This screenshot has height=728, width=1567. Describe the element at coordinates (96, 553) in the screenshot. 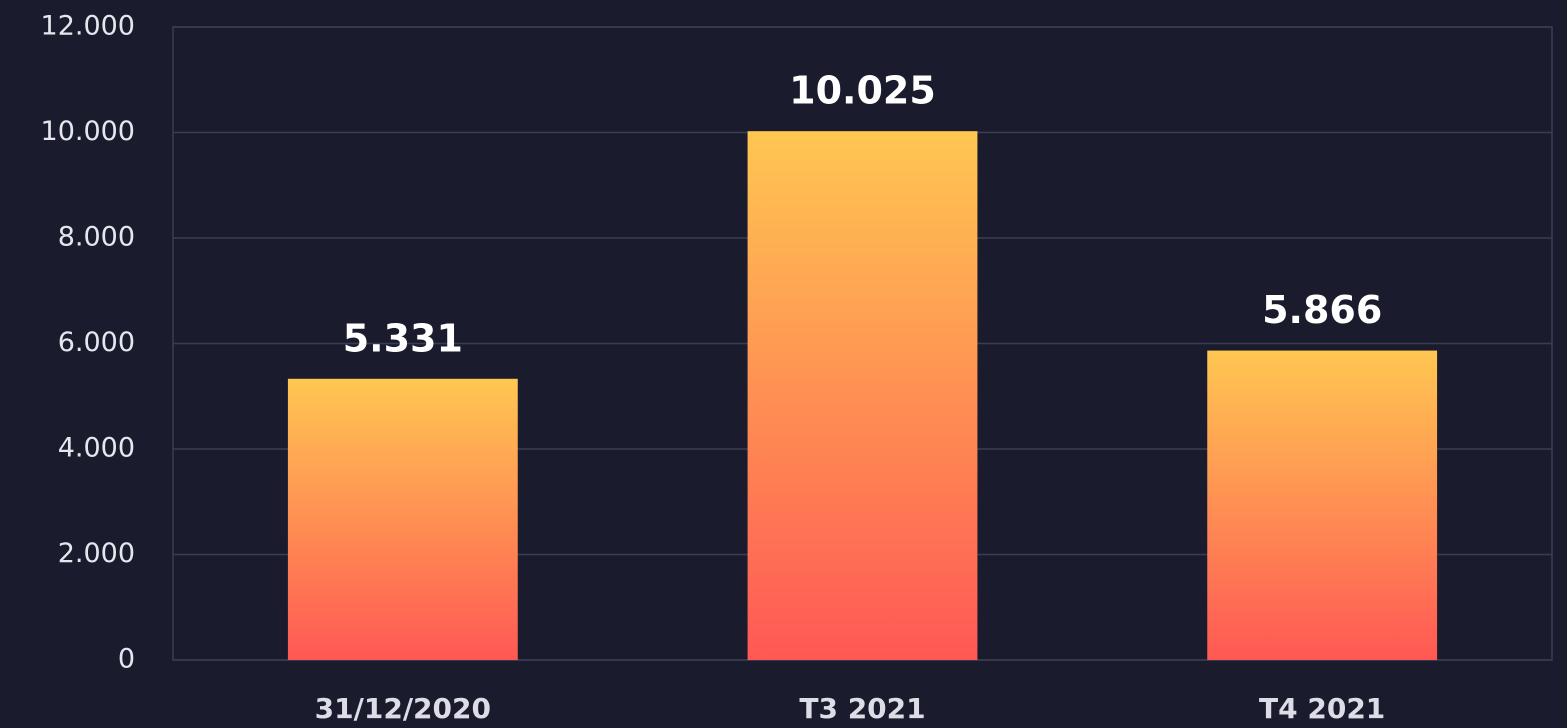

I see `y-tick-label: 2.000` at that location.